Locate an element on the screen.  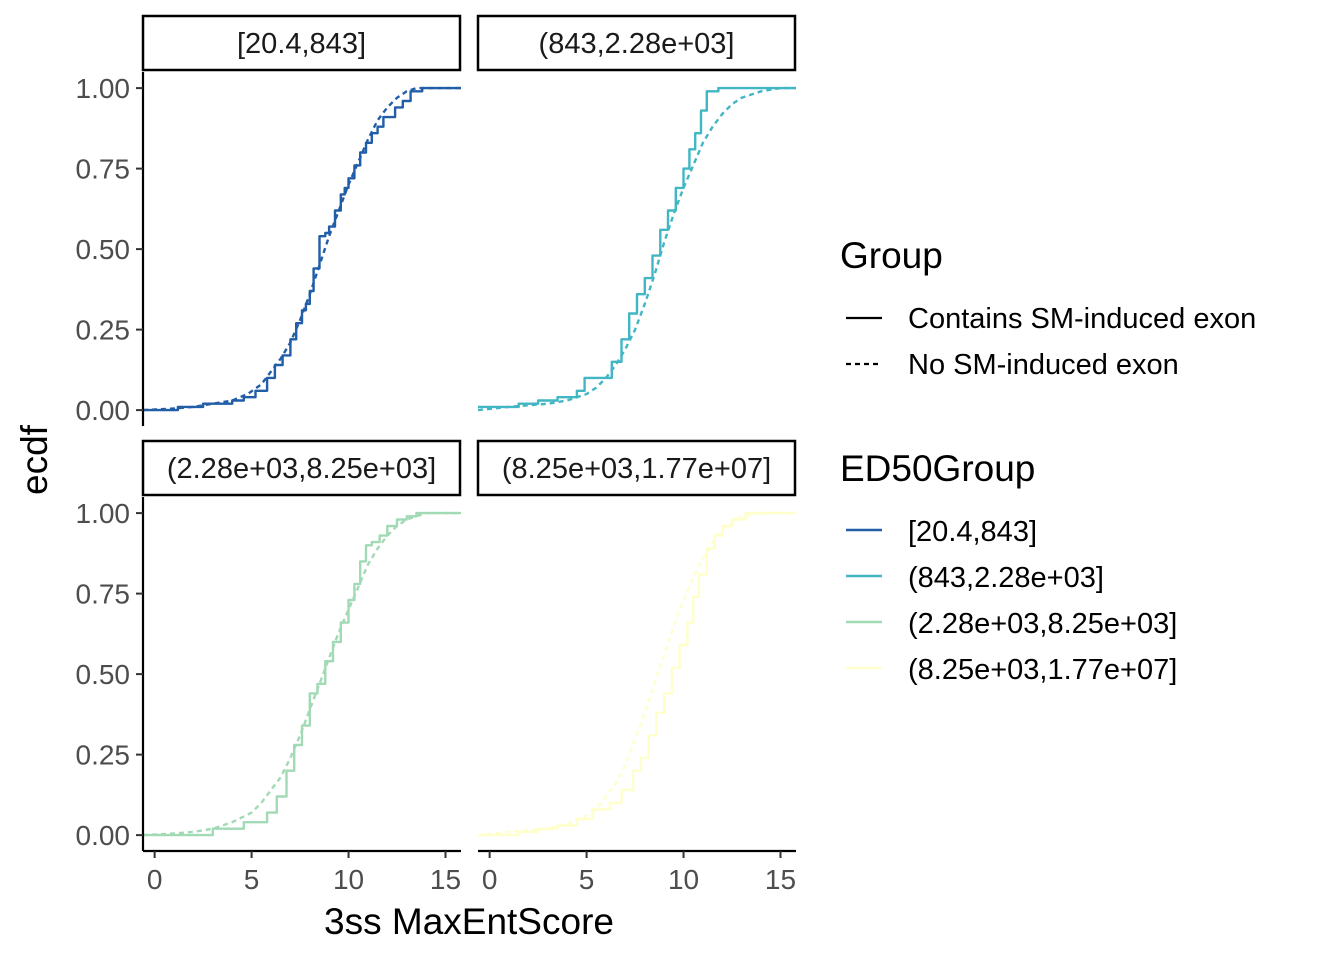
facet-strip-label: (843,2.28e+03] is located at coordinates (637, 44).